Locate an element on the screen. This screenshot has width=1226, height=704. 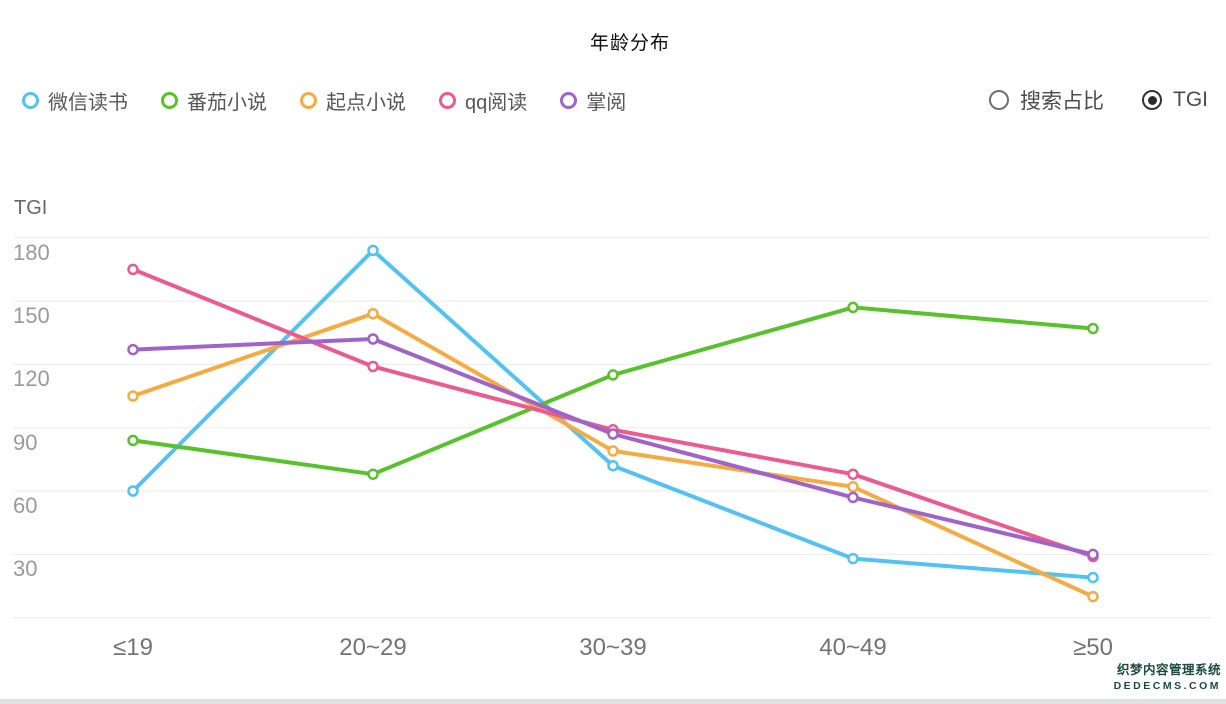
metric-radio-group: 搜索占比 TGI is located at coordinates (1098, 100).